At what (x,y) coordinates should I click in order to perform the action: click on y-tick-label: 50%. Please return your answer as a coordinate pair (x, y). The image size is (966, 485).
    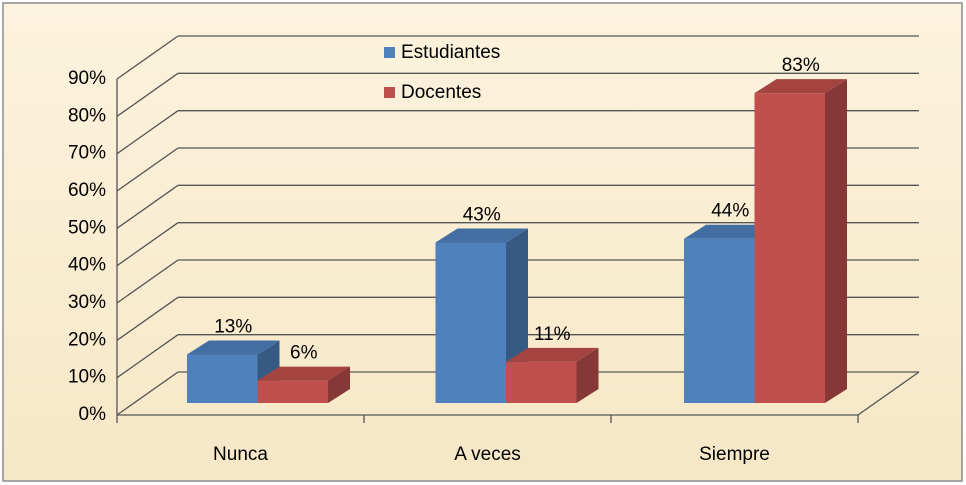
    Looking at the image, I should click on (87, 227).